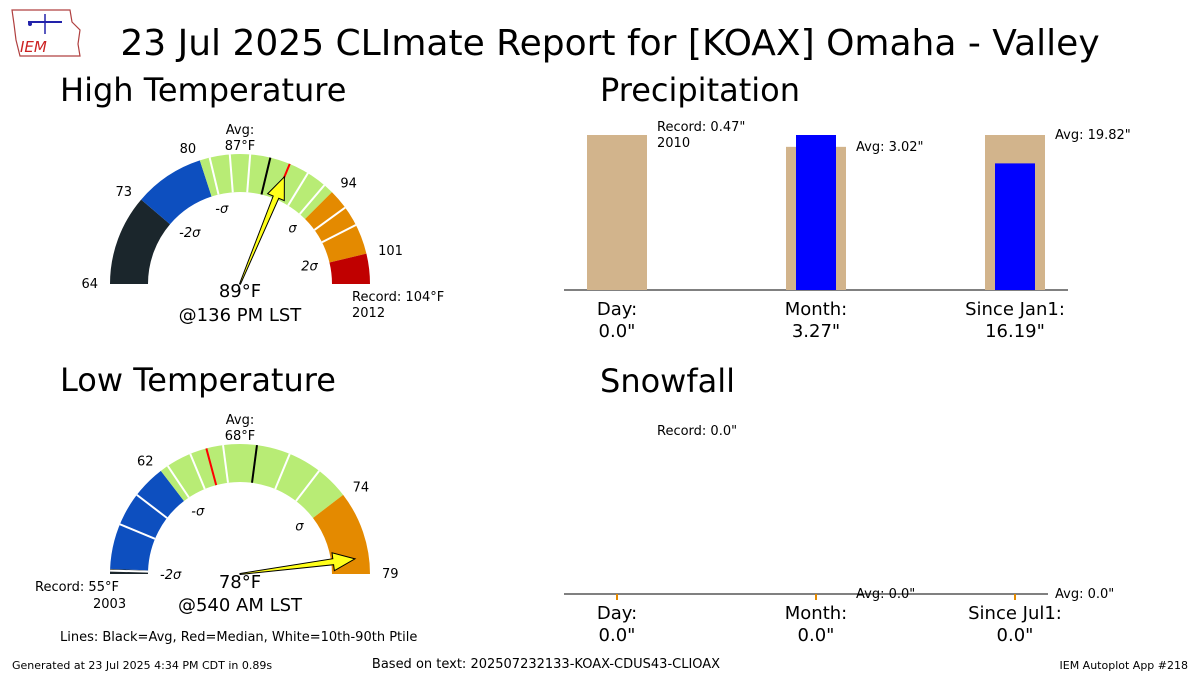 This screenshot has height=675, width=1200. What do you see at coordinates (1093, 135) in the screenshot?
I see `precip-annotation-season: Avg: 19.82"` at bounding box center [1093, 135].